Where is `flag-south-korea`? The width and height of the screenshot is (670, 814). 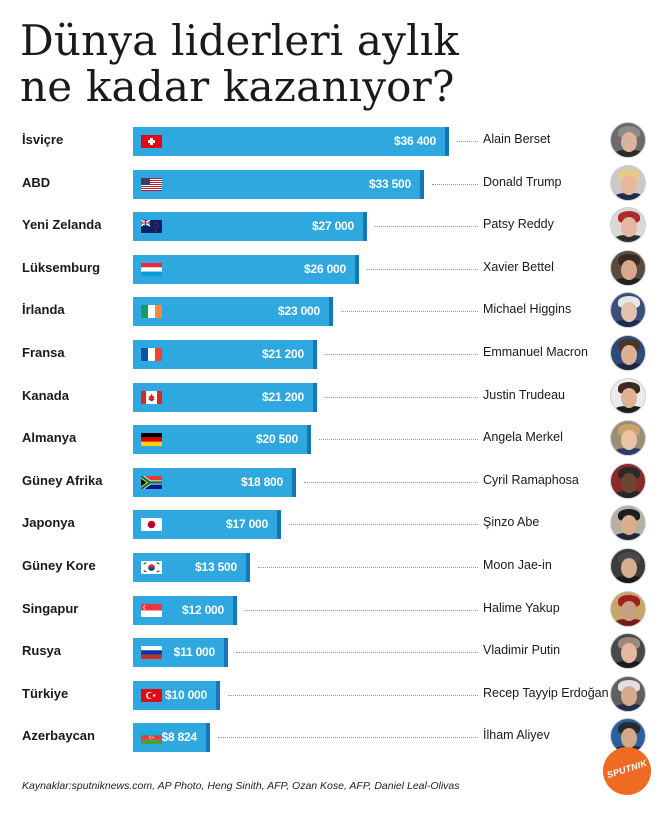
flag-south-korea is located at coordinates (151, 567).